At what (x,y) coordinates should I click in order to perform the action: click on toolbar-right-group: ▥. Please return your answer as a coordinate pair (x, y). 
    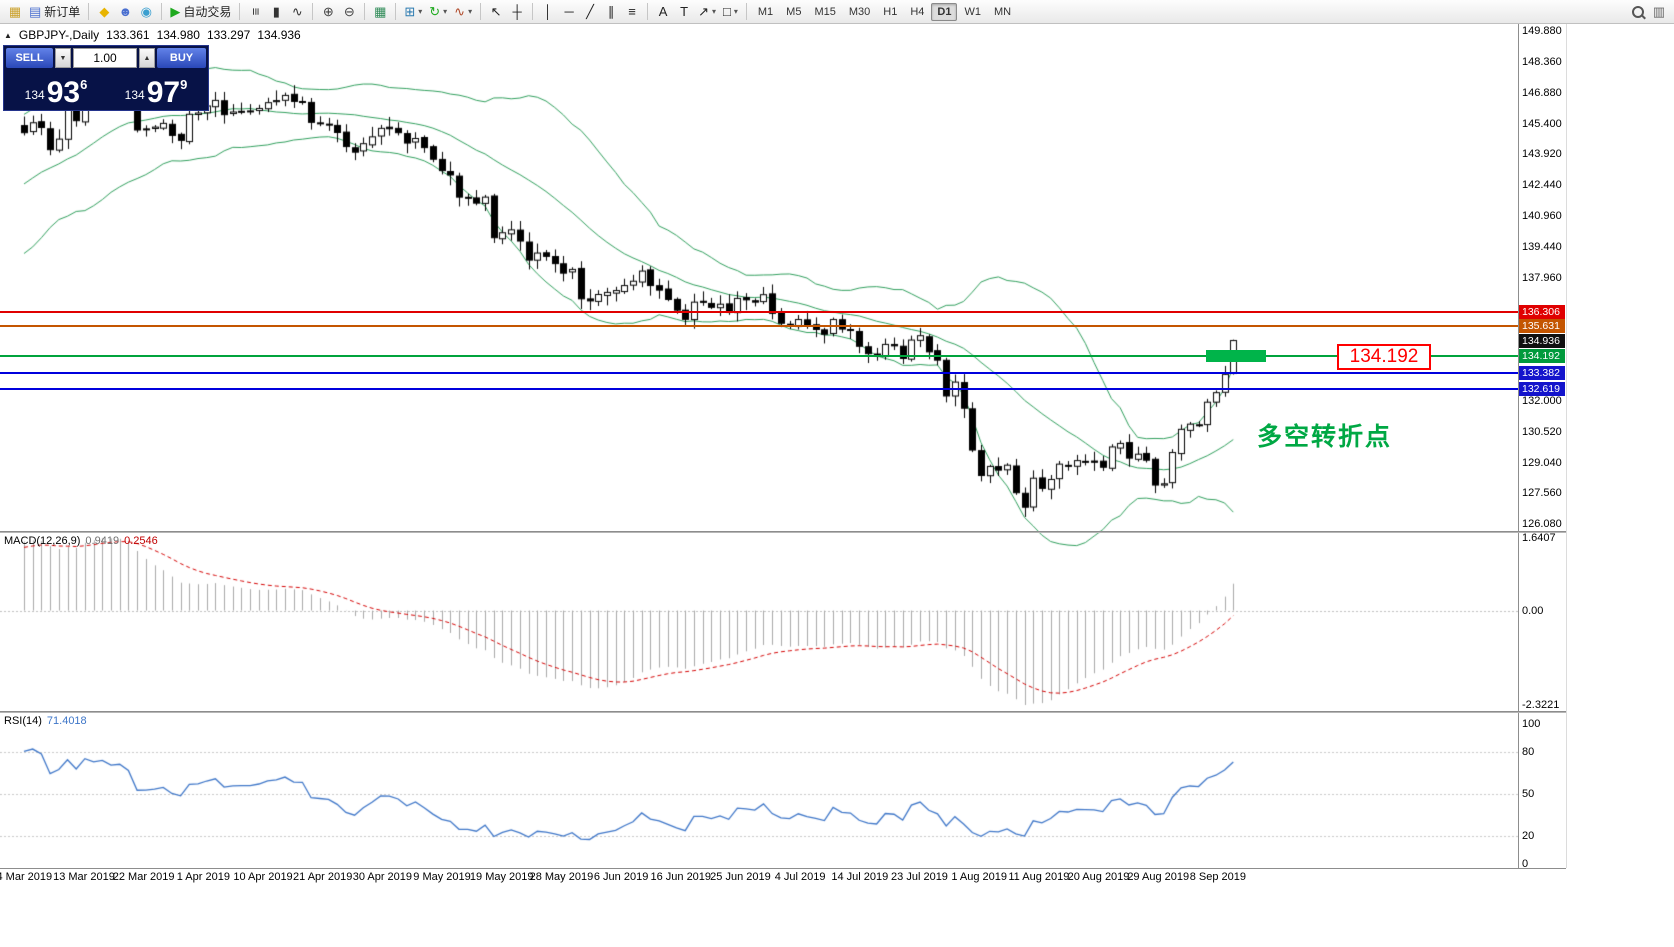
    Looking at the image, I should click on (1648, 12).